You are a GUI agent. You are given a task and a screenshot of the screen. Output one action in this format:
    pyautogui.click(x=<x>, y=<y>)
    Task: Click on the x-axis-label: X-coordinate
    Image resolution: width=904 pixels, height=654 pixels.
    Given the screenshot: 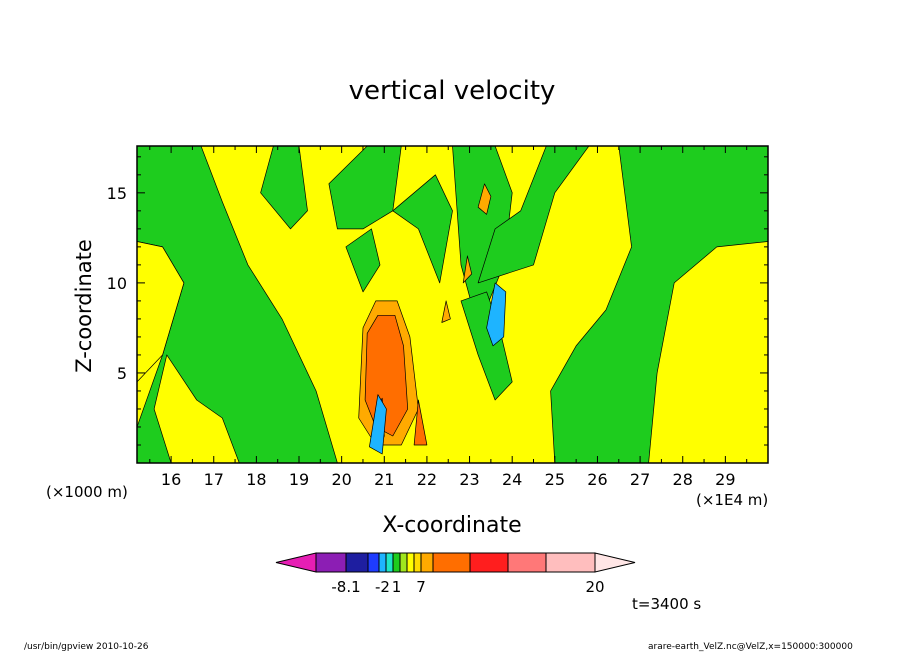 What is the action you would take?
    pyautogui.click(x=452, y=525)
    